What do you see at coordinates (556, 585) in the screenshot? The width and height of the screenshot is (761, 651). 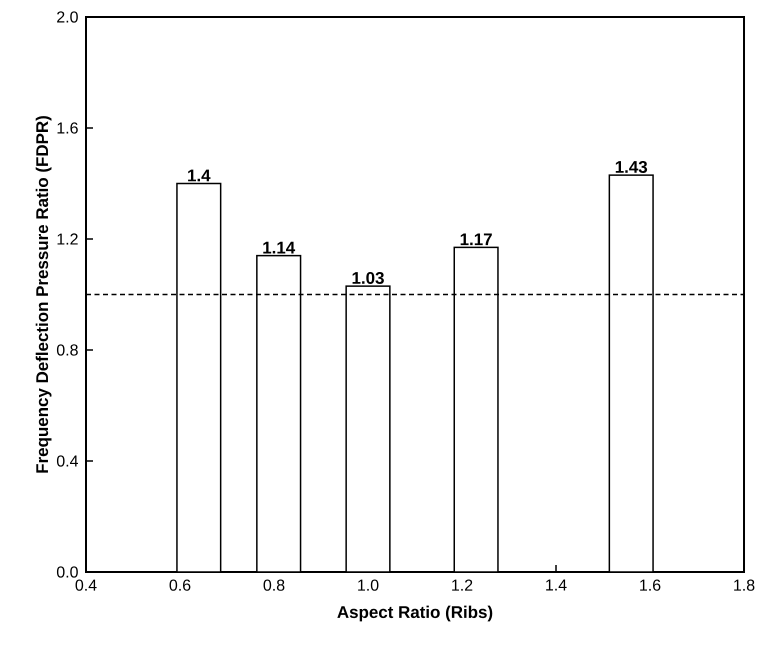 I see `x-tick-label: 1.4` at bounding box center [556, 585].